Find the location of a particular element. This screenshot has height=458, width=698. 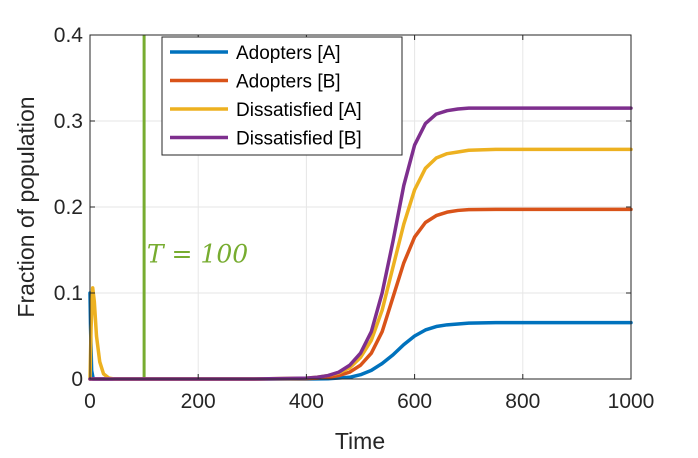

y-tick-label: 0 is located at coordinates (77, 379).